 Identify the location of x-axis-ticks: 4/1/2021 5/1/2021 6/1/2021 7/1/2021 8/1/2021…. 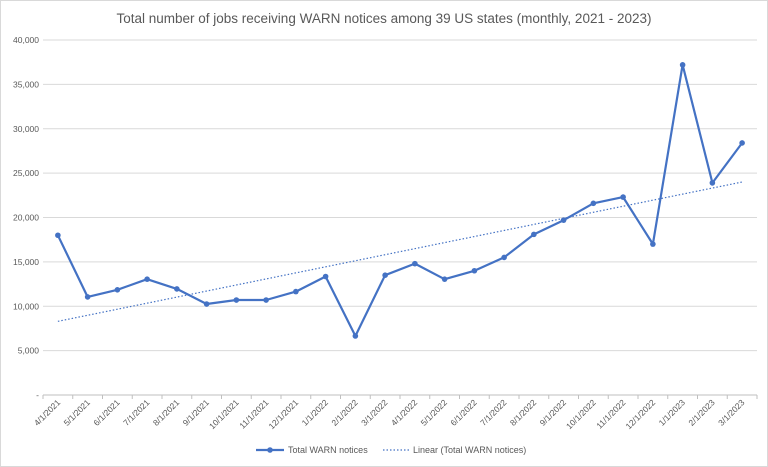
(389, 414).